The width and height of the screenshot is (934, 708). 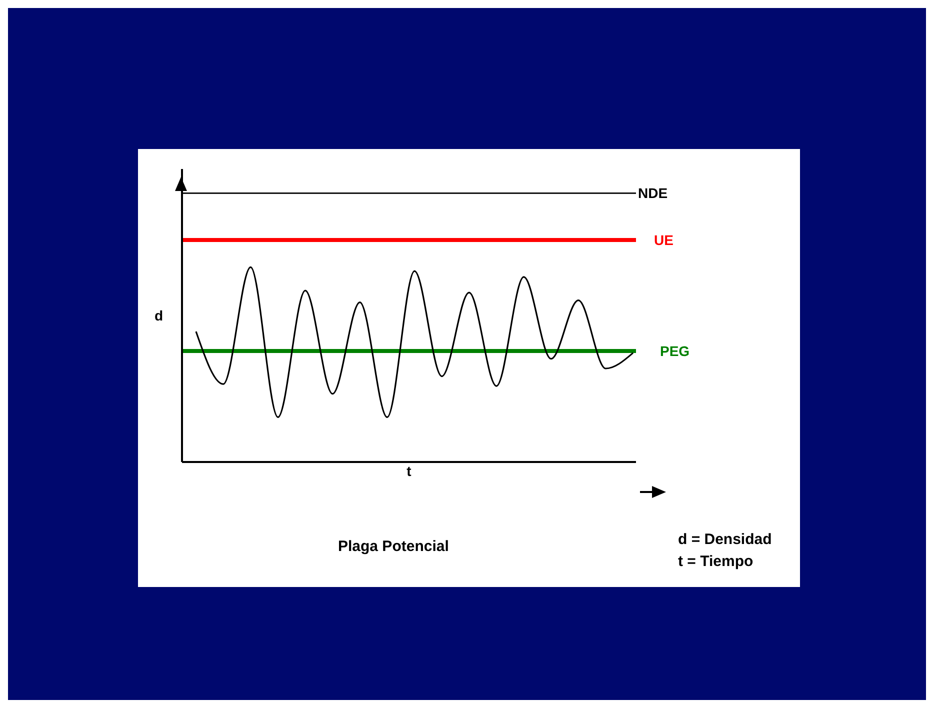 I want to click on ref-line-label: UE, so click(x=664, y=240).